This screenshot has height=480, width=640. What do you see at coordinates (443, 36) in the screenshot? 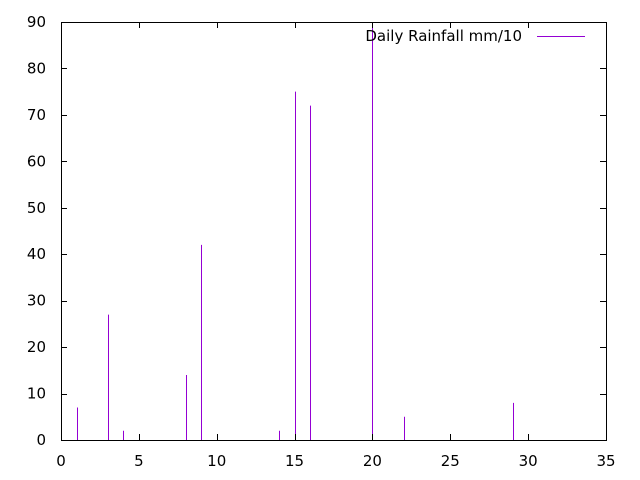
I see `legend-label-daily-rainfall: Daily Rainfall mm/10` at bounding box center [443, 36].